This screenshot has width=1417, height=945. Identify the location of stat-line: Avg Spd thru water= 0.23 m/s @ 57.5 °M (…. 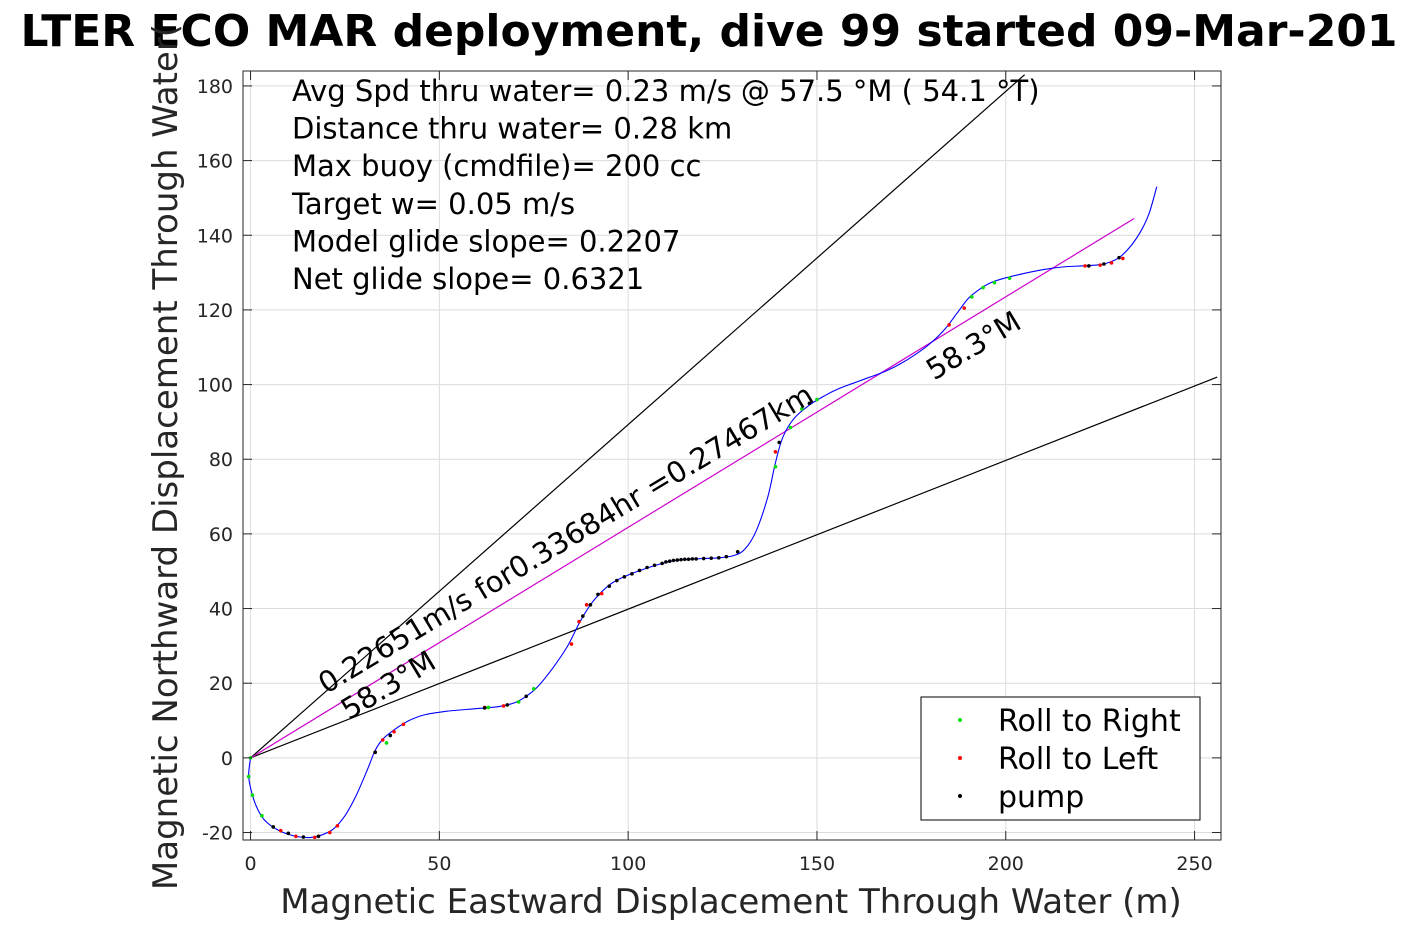
(666, 91).